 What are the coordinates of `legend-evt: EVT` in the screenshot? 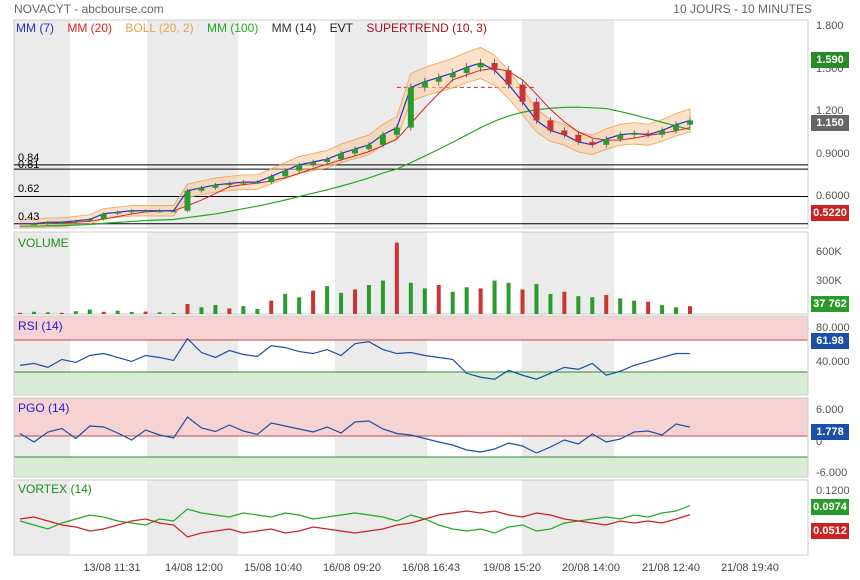 It's located at (341, 28).